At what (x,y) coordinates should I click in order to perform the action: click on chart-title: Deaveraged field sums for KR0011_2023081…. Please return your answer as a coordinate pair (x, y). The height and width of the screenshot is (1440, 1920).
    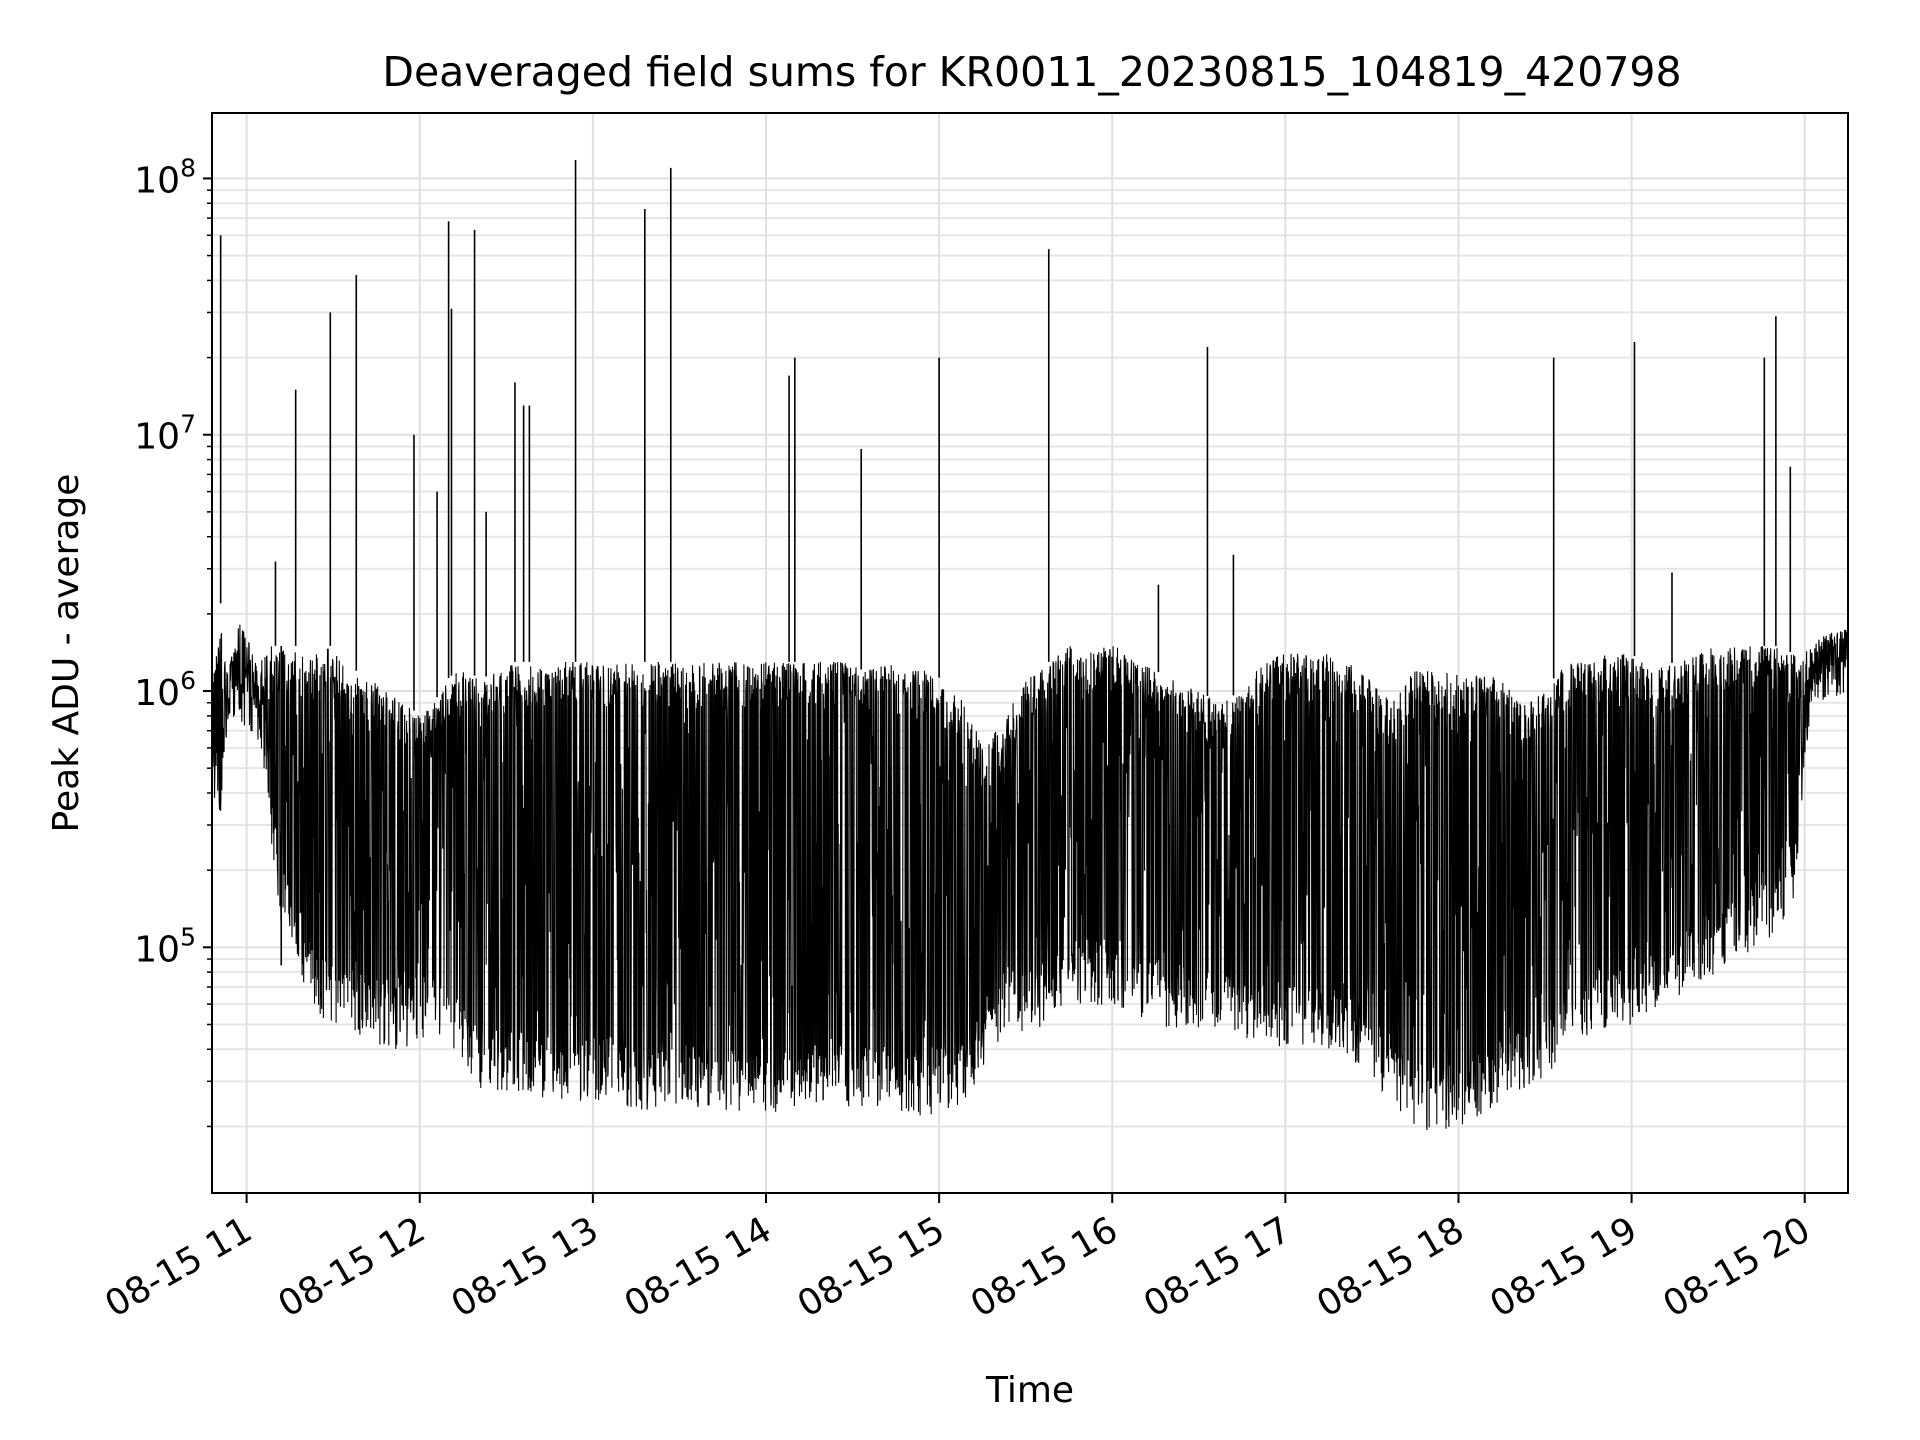
    Looking at the image, I should click on (1031, 72).